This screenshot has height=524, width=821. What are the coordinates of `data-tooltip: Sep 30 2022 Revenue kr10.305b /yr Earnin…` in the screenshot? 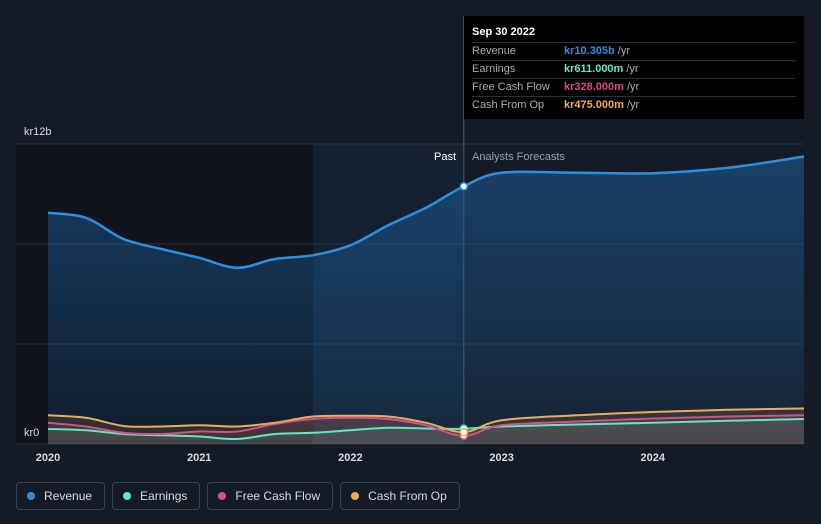 It's located at (634, 67).